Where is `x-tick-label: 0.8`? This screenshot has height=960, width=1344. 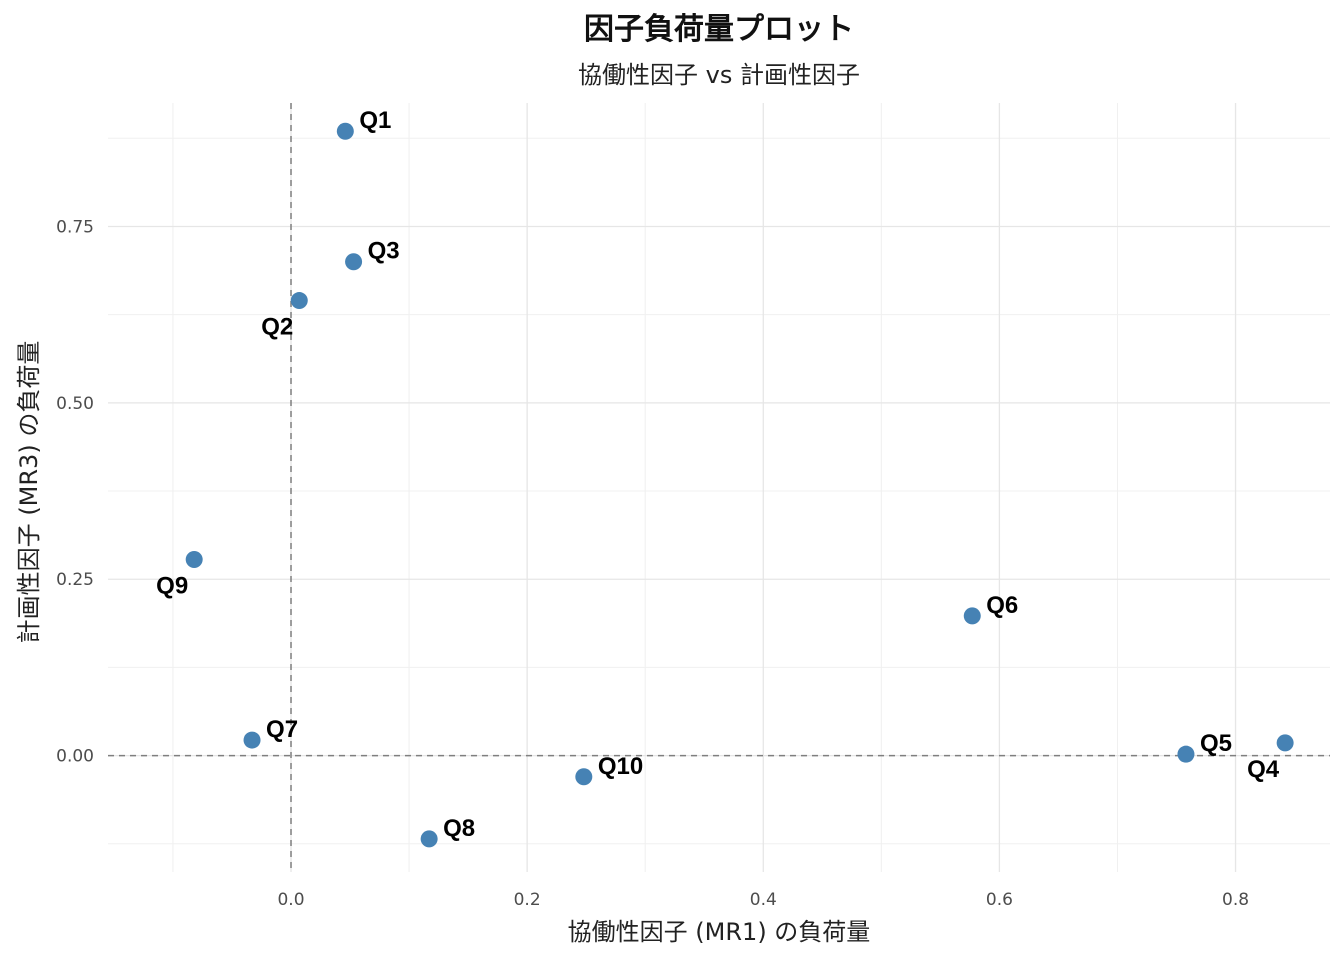 x-tick-label: 0.8 is located at coordinates (1235, 900).